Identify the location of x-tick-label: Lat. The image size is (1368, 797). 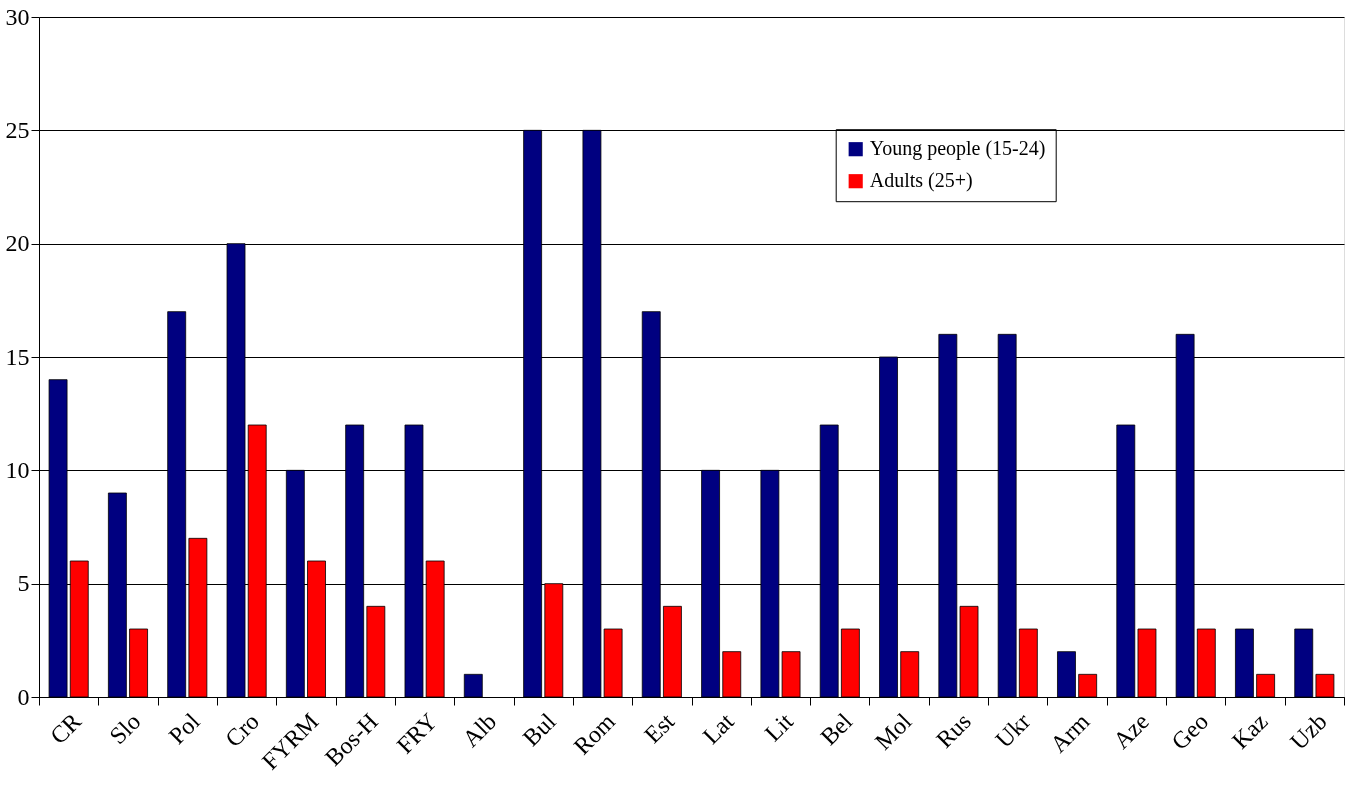
(718, 728).